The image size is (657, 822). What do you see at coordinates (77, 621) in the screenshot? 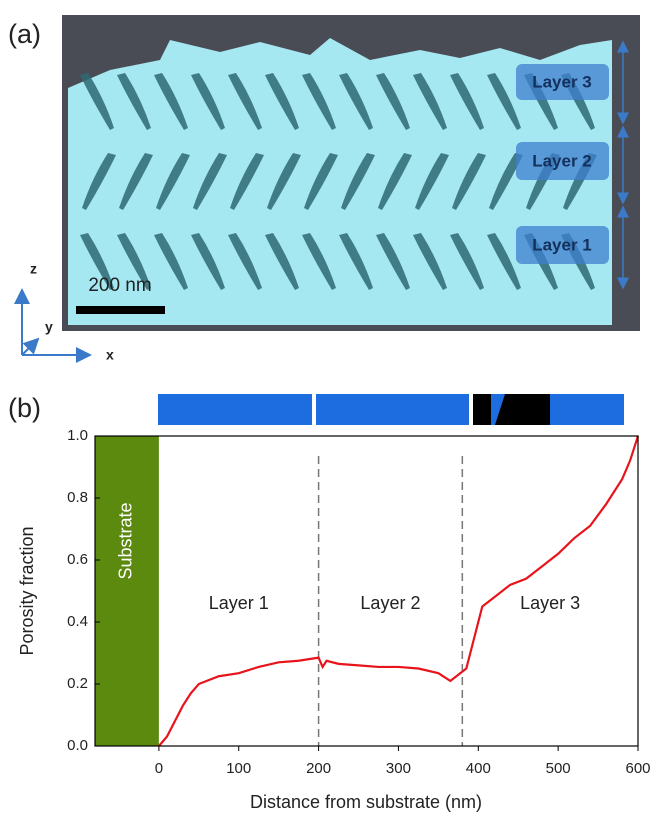
I see `y-tick-label: 0.4` at bounding box center [77, 621].